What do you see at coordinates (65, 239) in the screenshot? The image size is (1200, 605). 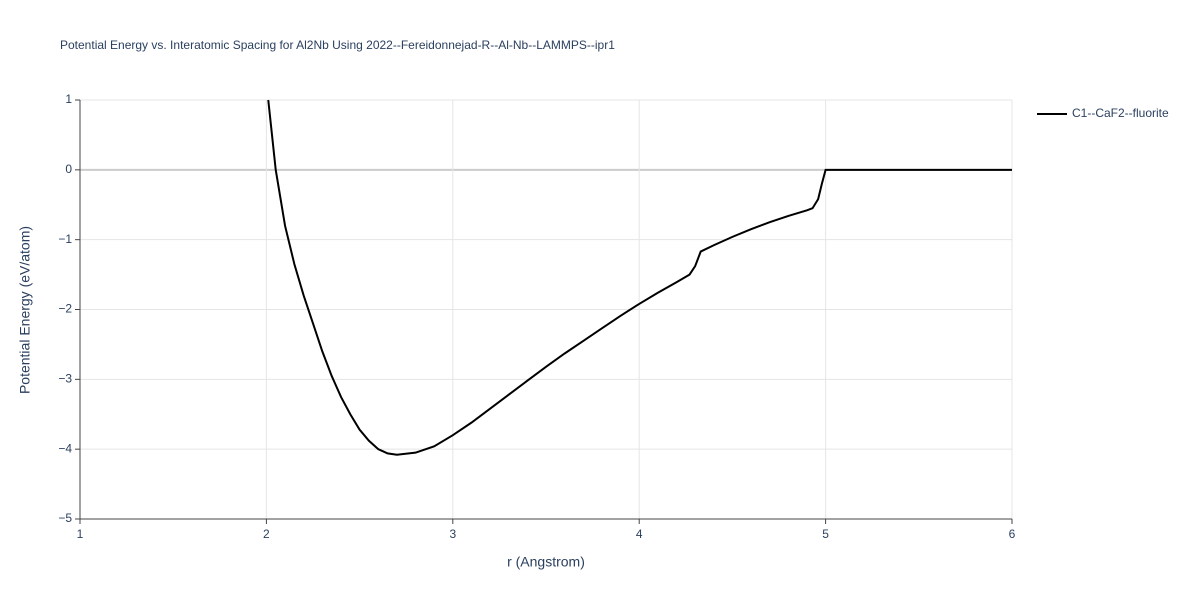 I see `y-tick-label: −1` at bounding box center [65, 239].